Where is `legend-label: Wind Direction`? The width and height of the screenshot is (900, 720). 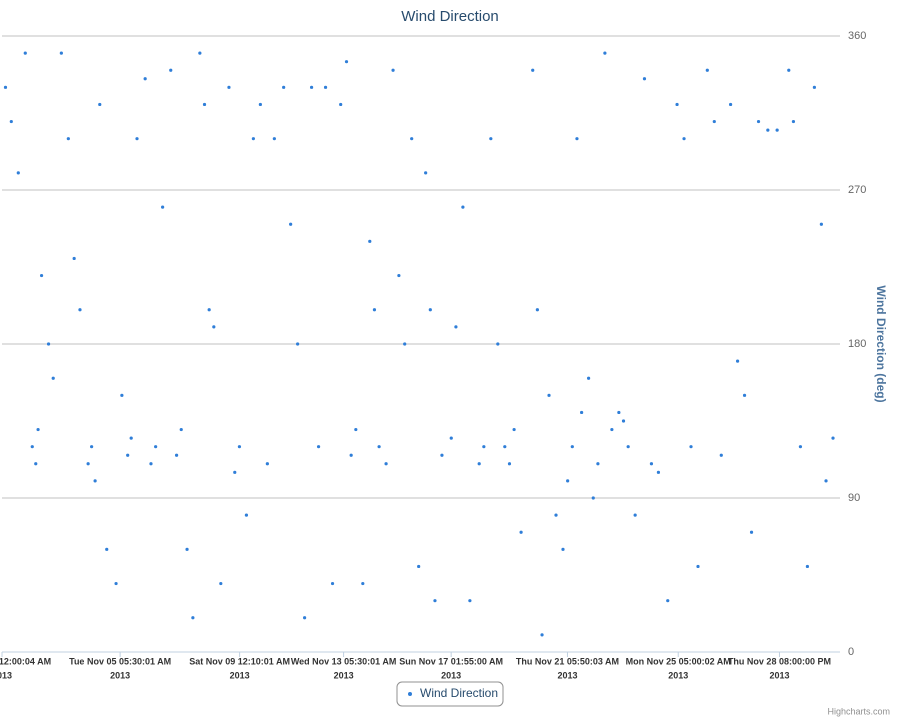 legend-label: Wind Direction is located at coordinates (459, 693).